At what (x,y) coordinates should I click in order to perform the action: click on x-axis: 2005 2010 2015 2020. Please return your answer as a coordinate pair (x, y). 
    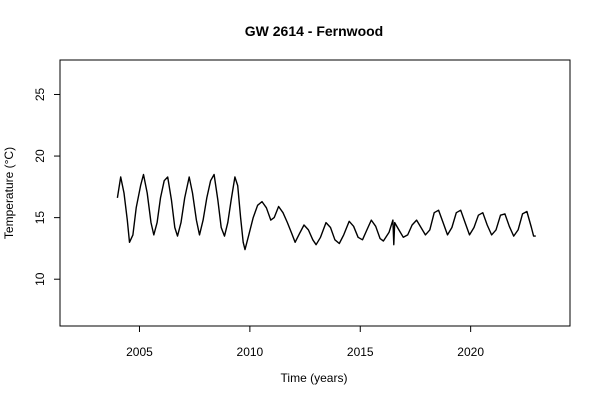
    Looking at the image, I should click on (305, 342).